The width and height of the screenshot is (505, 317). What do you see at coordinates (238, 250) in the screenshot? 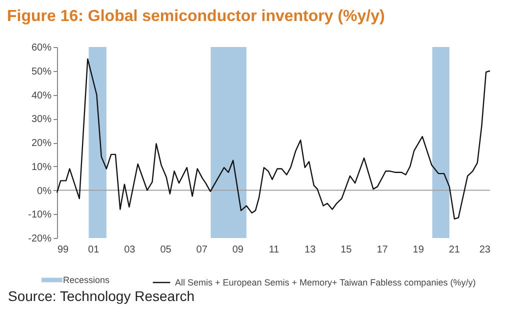
I see `x-tick-label: 09` at bounding box center [238, 250].